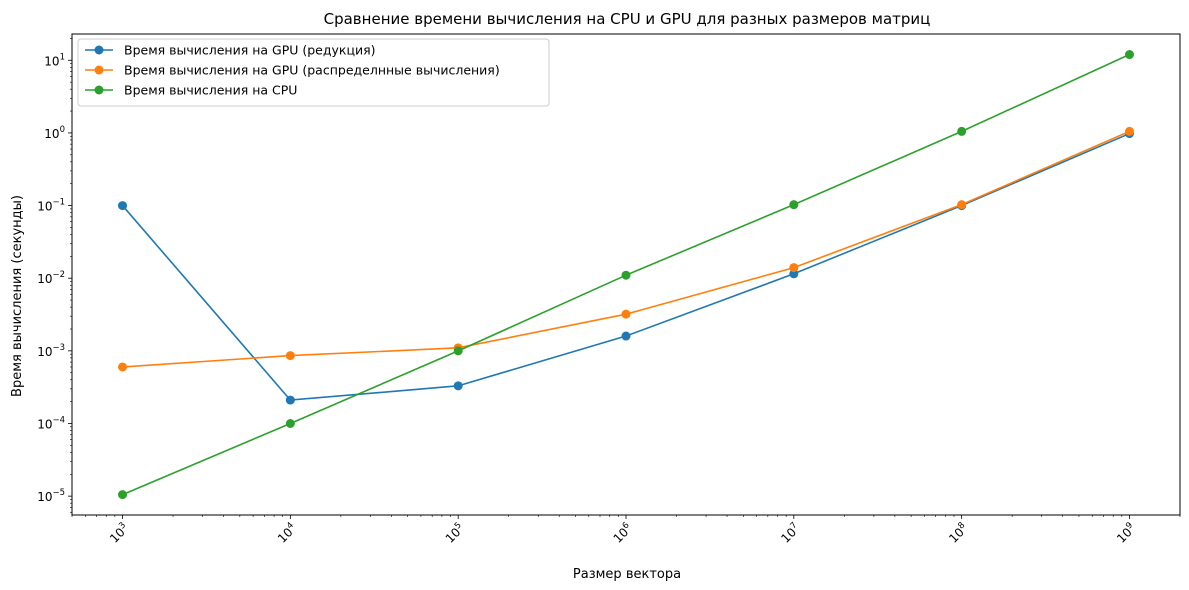 Image resolution: width=1189 pixels, height=590 pixels. Describe the element at coordinates (626, 530) in the screenshot. I see `x-axis: 103 104 105 106 107 108 109` at that location.